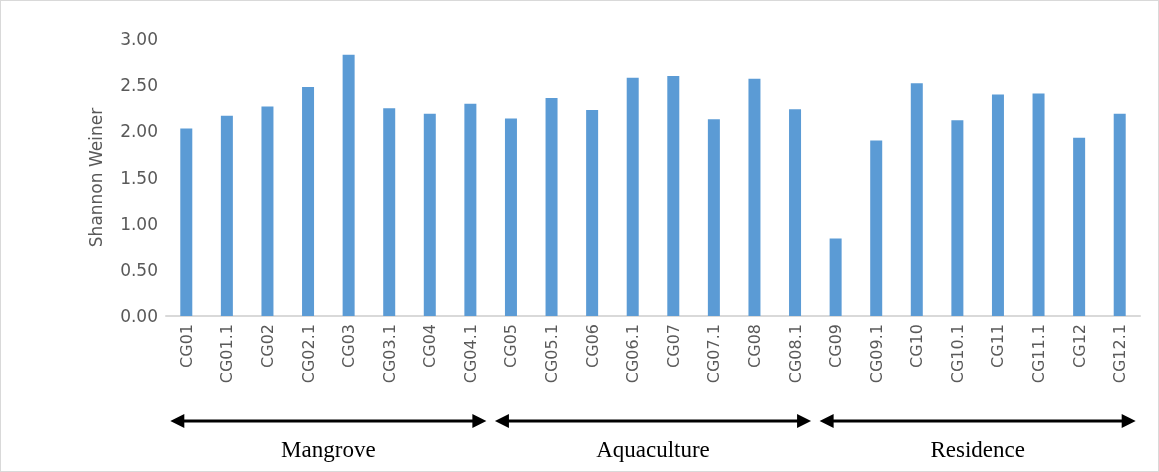 The width and height of the screenshot is (1159, 472). What do you see at coordinates (139, 316) in the screenshot?
I see `y-tick-label: 0.00` at bounding box center [139, 316].